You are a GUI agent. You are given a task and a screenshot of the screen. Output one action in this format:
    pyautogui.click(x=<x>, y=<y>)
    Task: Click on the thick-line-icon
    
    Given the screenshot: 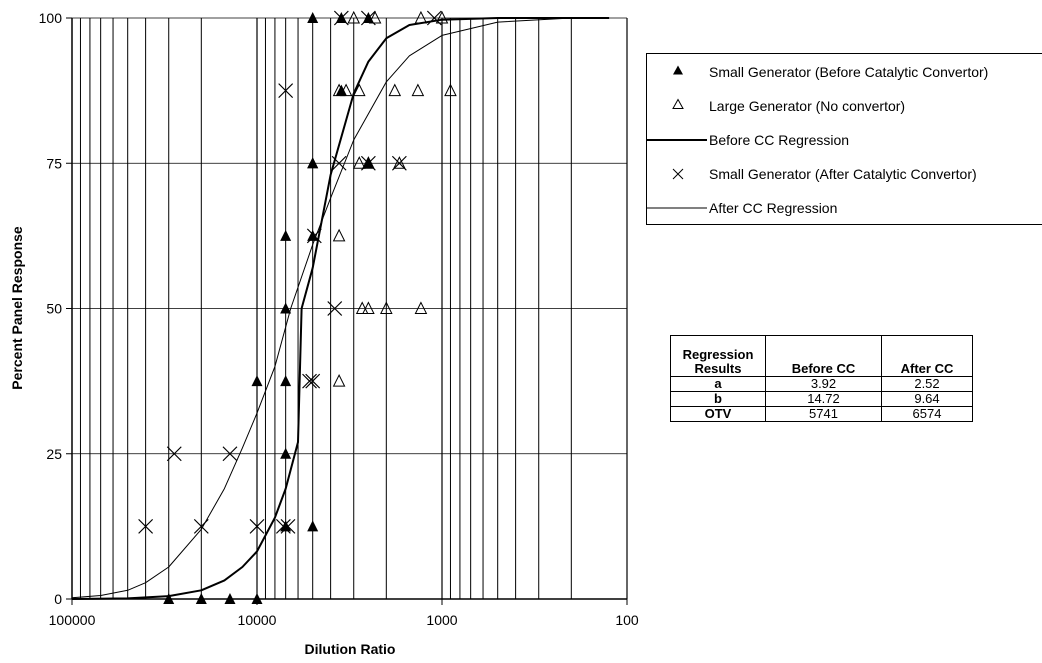 What is the action you would take?
    pyautogui.click(x=677, y=140)
    